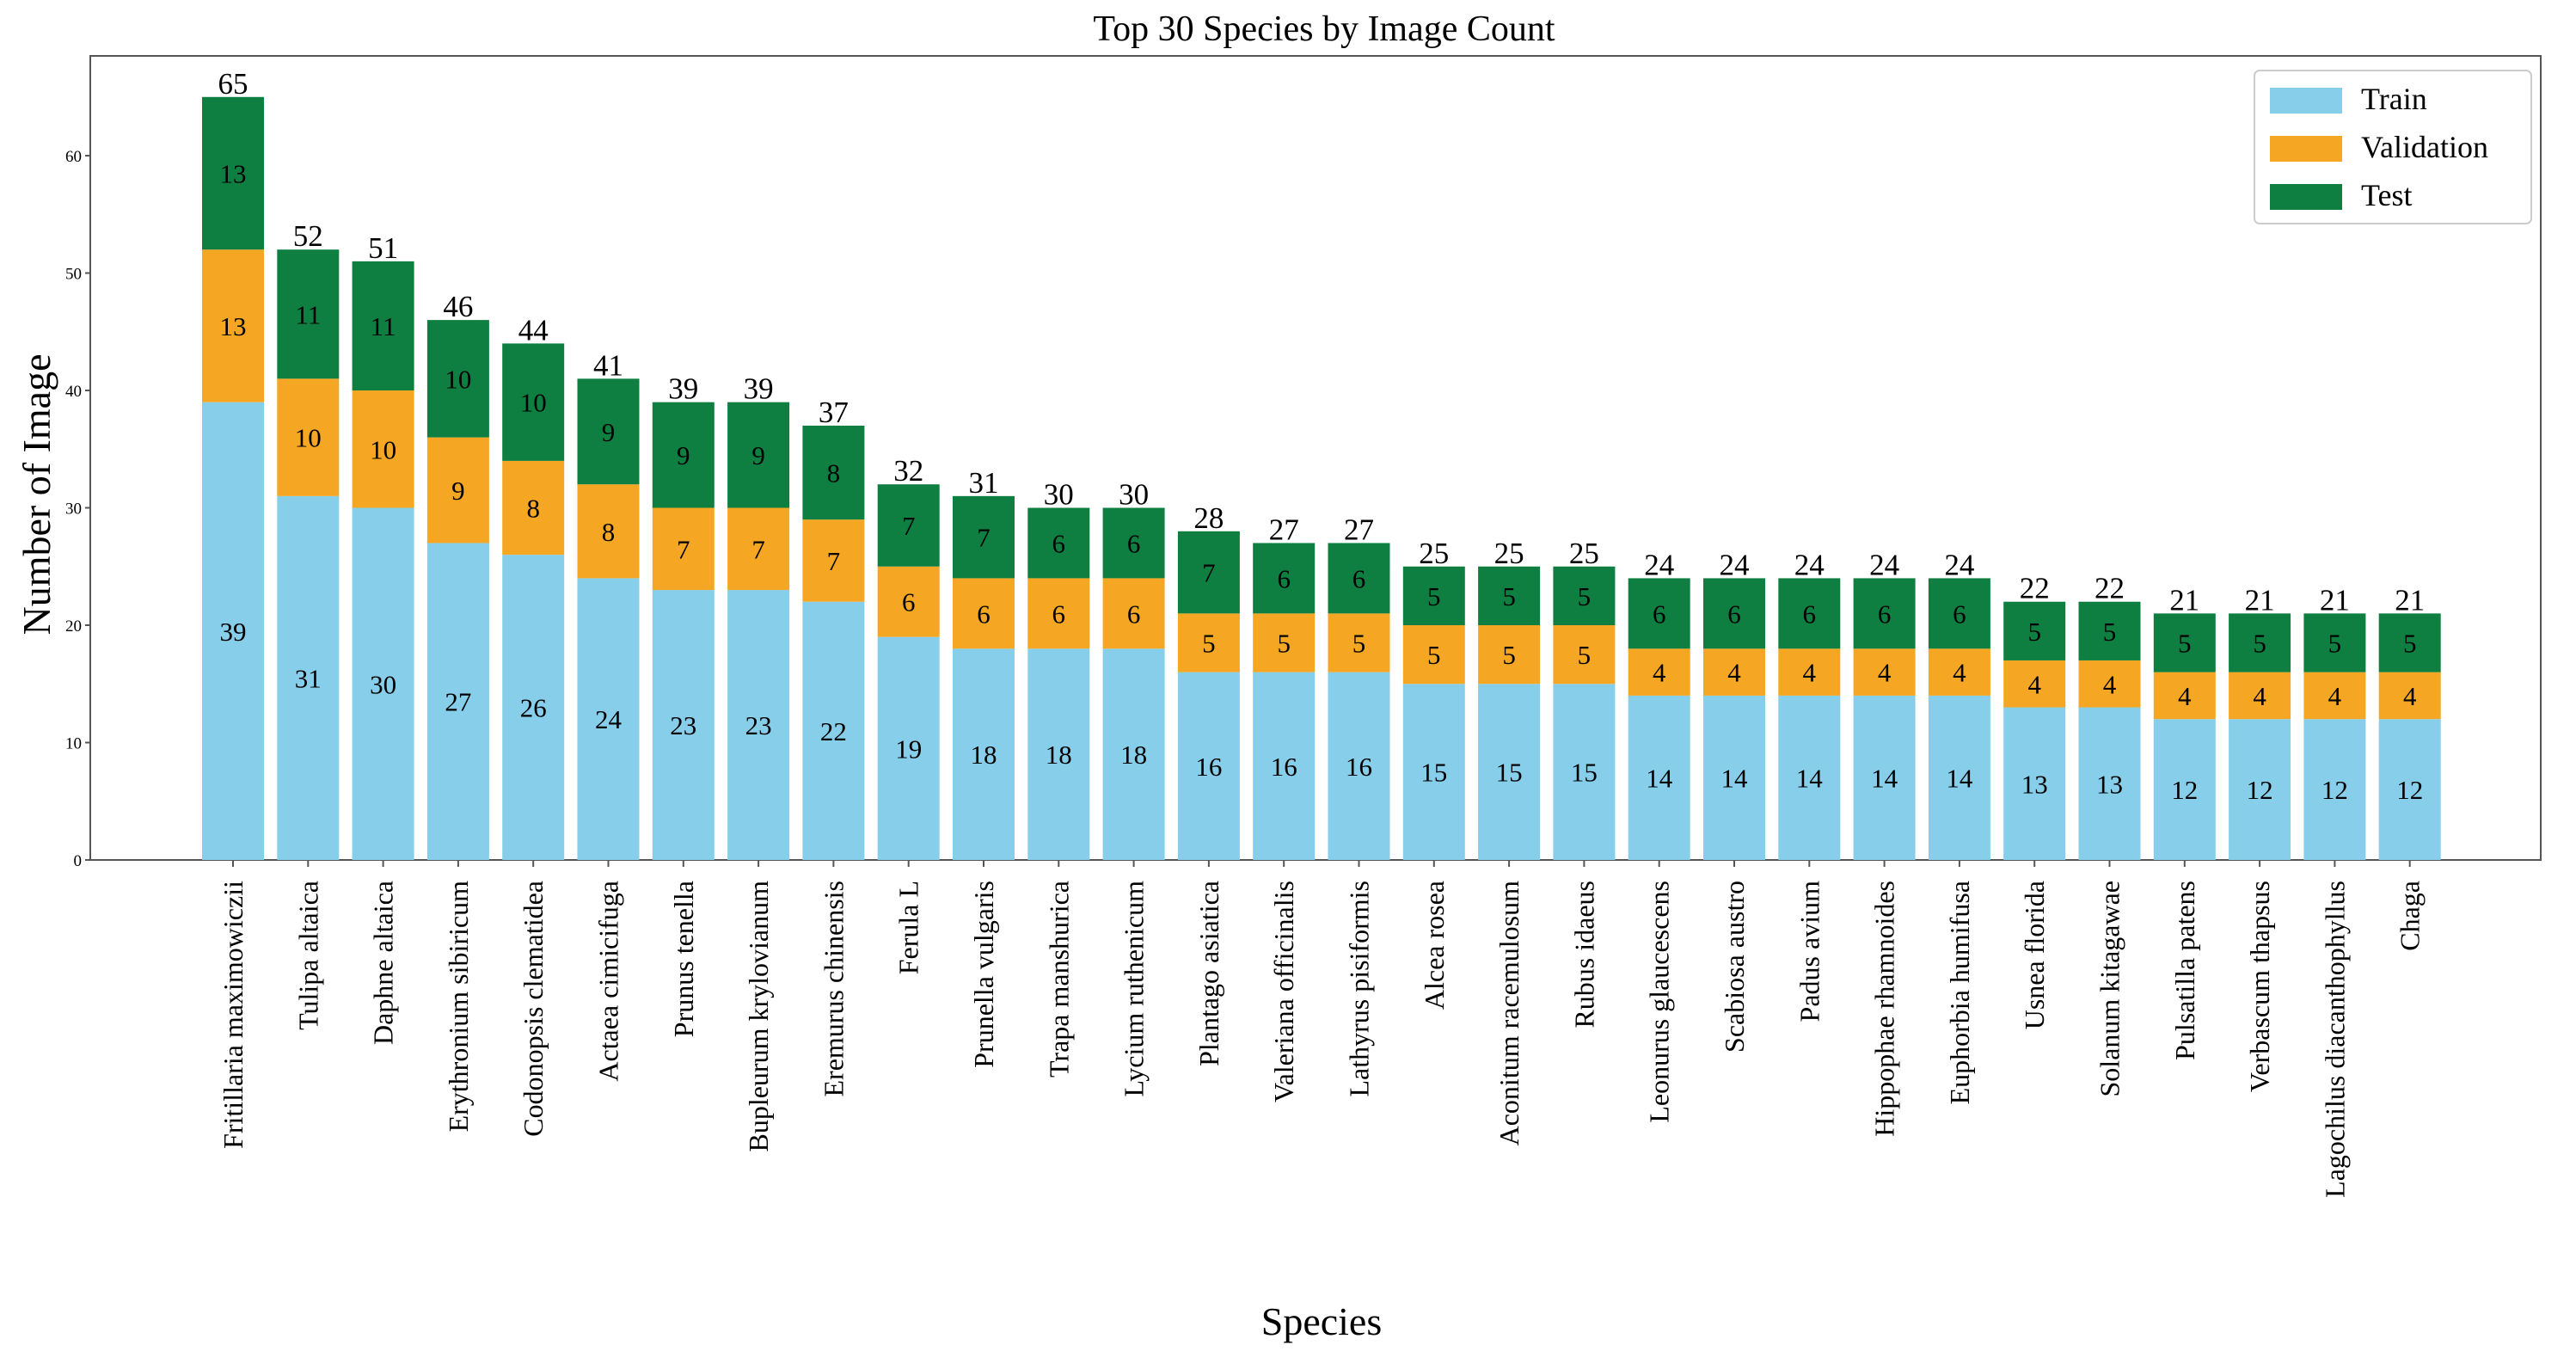  What do you see at coordinates (2306, 101) in the screenshot?
I see `legend-swatch-train` at bounding box center [2306, 101].